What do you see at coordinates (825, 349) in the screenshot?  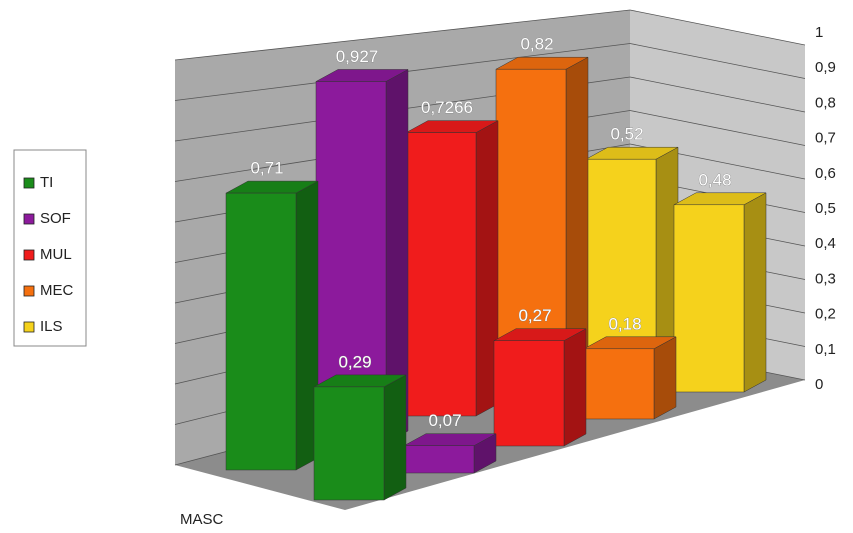 I see `y-tick-label: 0,1` at bounding box center [825, 349].